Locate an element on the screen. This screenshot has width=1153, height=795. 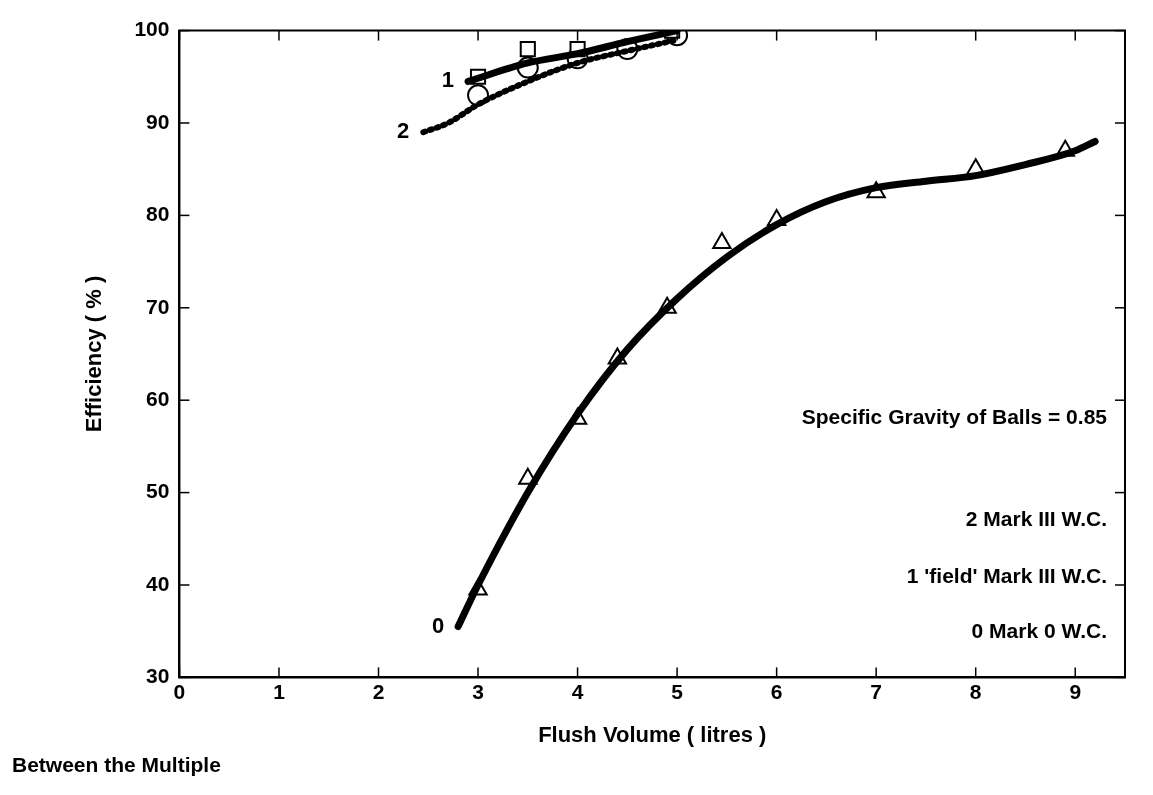
series-label: 1 is located at coordinates (448, 80).